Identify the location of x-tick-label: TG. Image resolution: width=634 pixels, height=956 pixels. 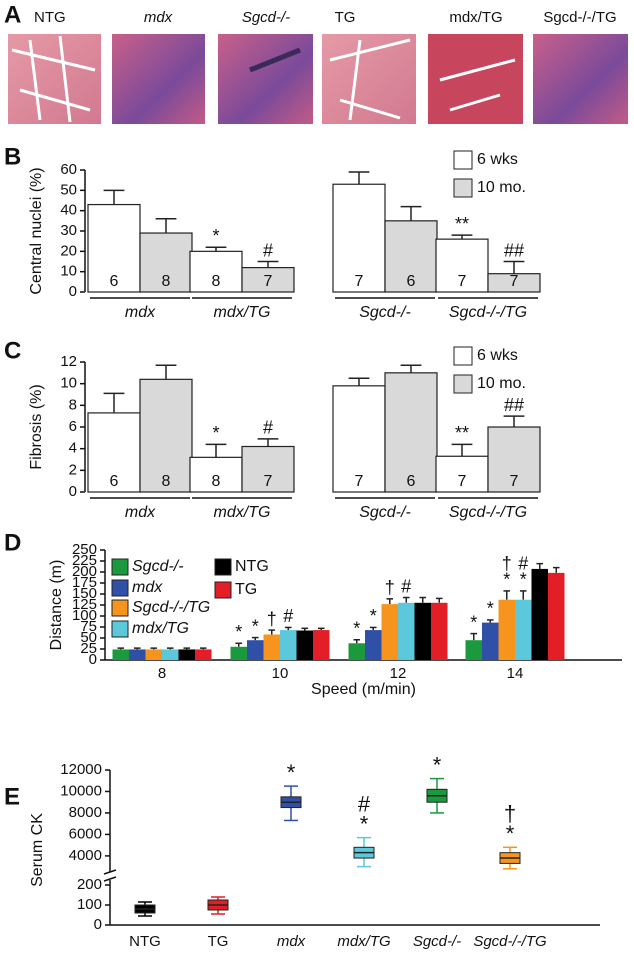
(218, 941).